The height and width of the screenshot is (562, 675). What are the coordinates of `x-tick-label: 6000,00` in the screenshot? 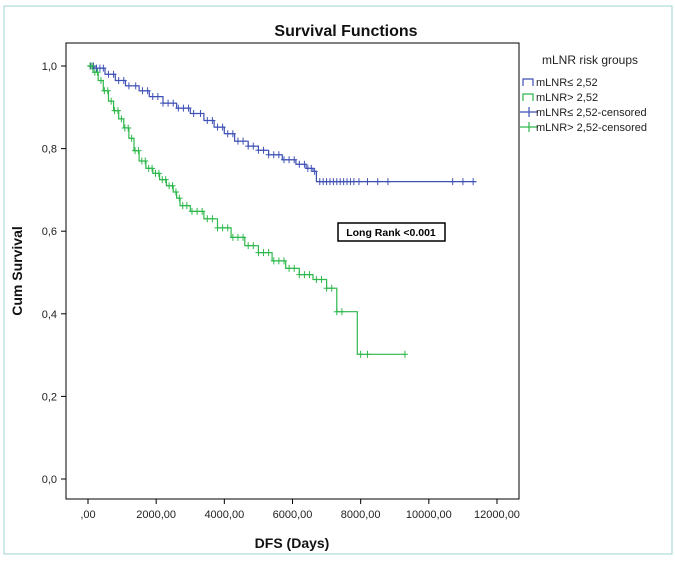 It's located at (293, 515).